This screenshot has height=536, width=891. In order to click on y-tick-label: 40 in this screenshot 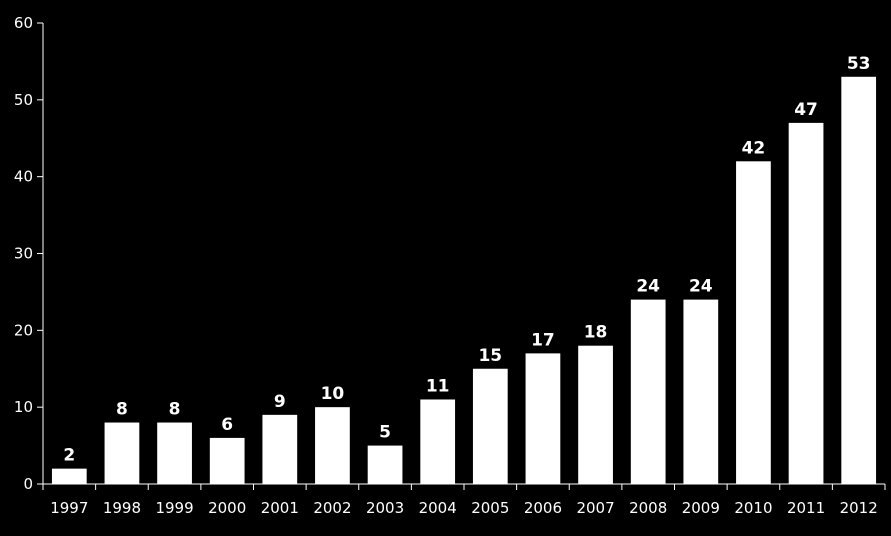, I will do `click(23, 177)`.